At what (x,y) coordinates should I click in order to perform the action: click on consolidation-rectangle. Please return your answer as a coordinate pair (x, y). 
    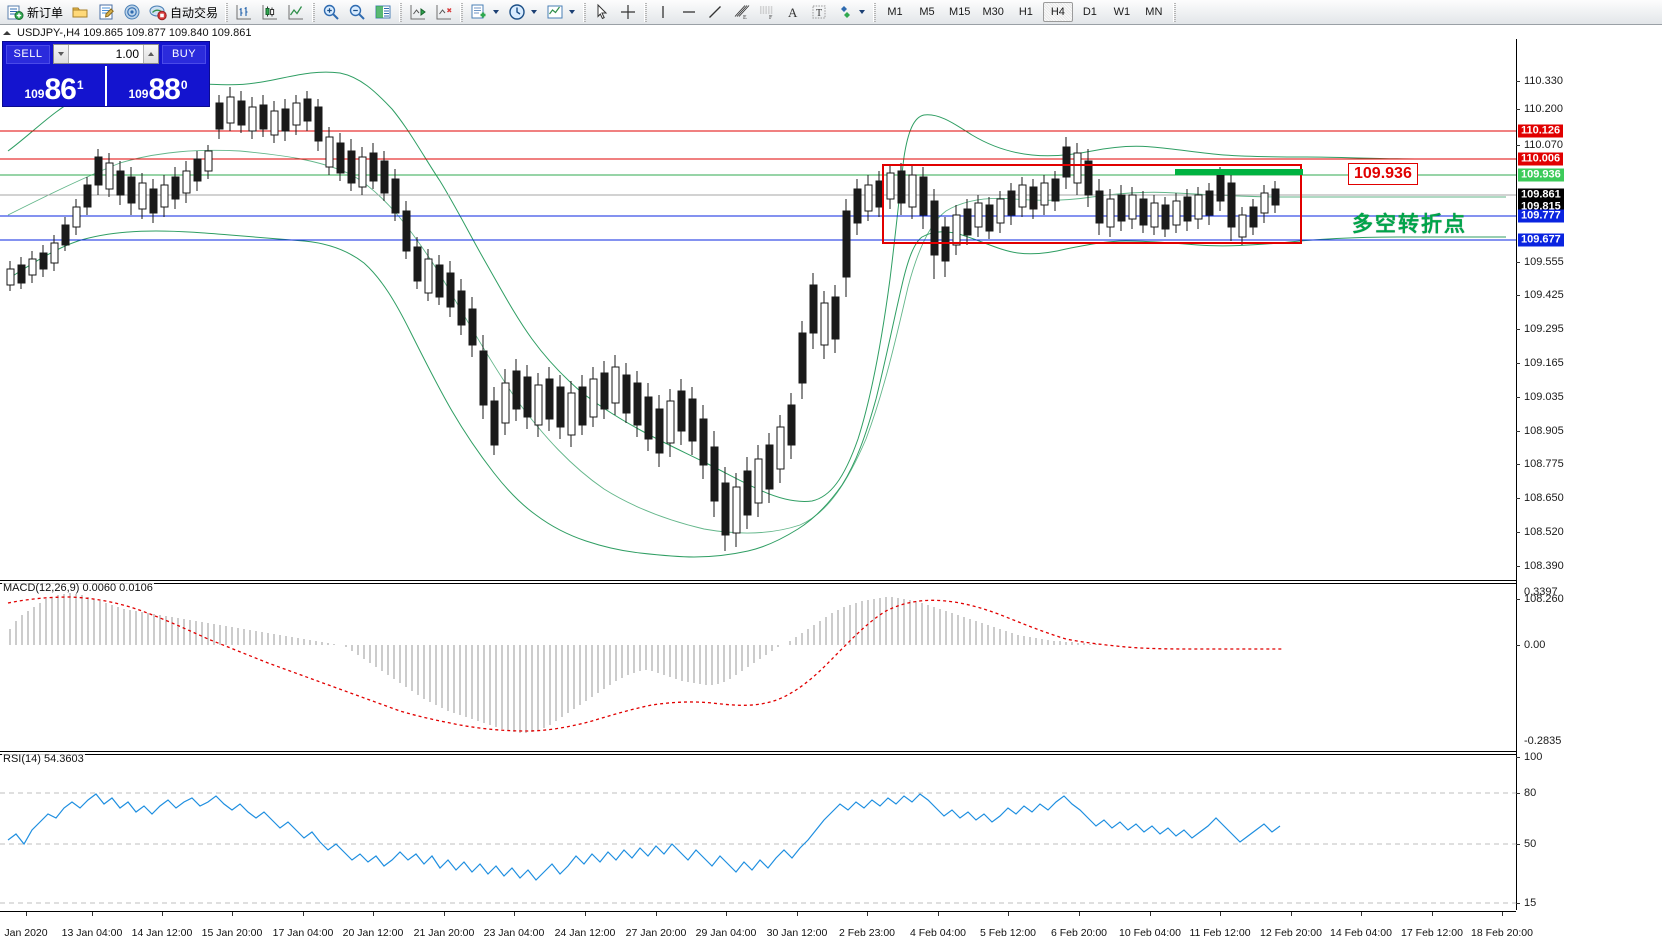
    Looking at the image, I should click on (1092, 204).